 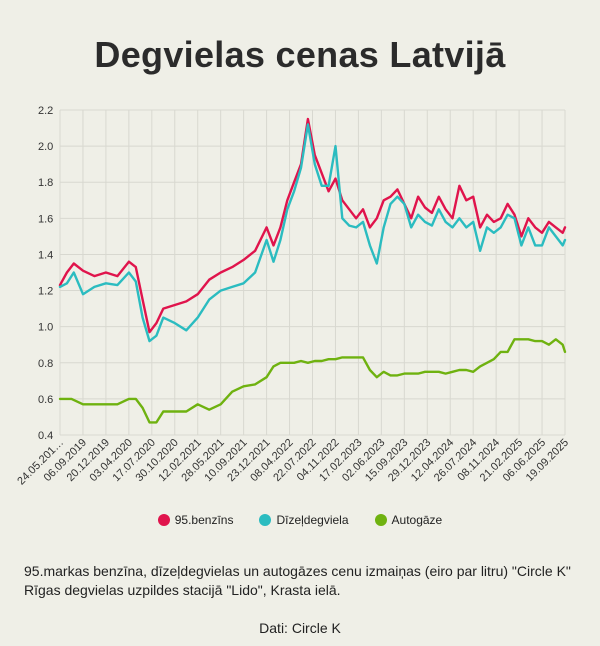 I want to click on y-tick-label: 2.0, so click(x=45, y=147).